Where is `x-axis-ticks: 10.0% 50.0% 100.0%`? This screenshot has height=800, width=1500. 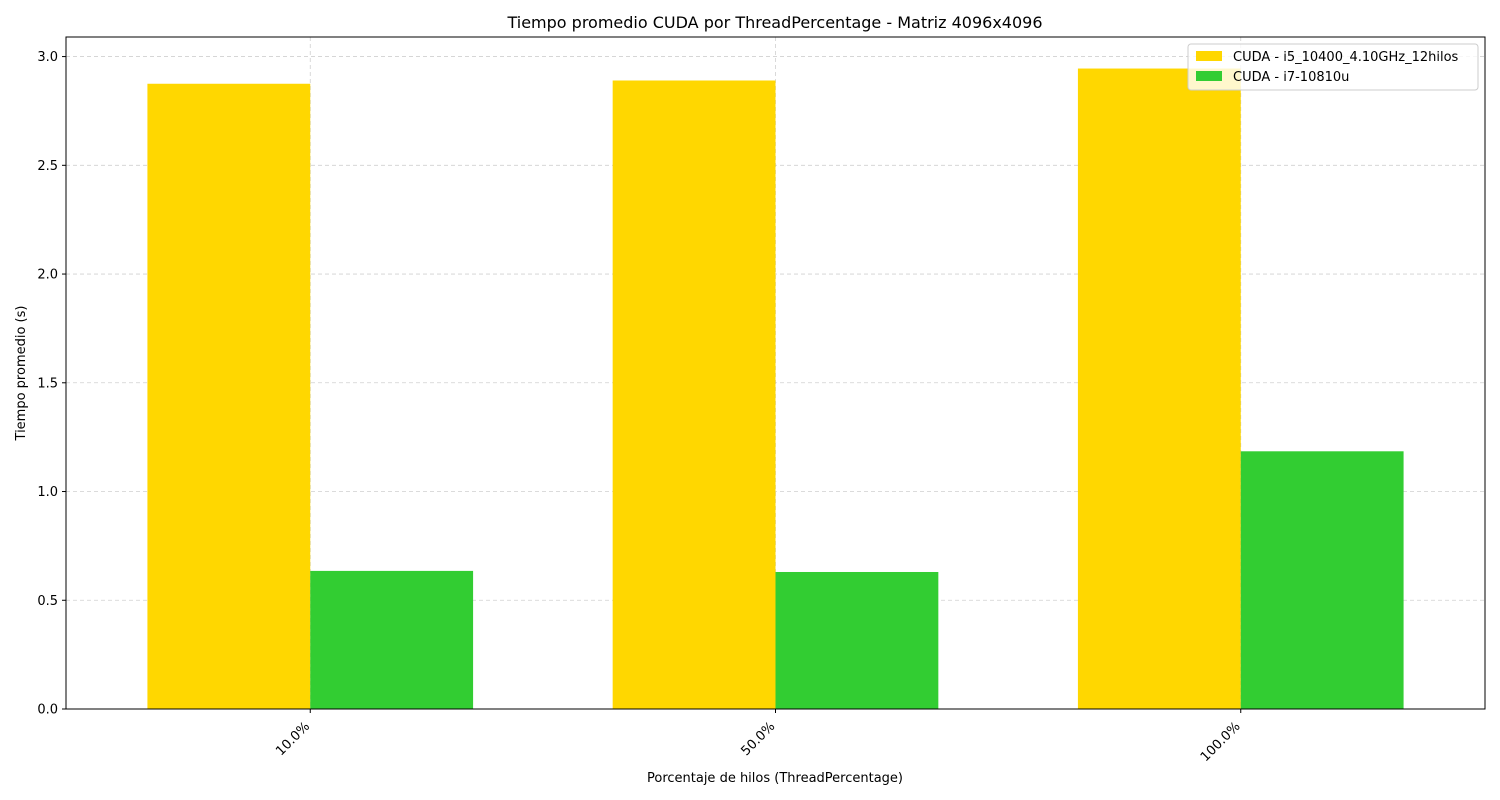
x-axis-ticks: 10.0% 50.0% 100.0% is located at coordinates (758, 737).